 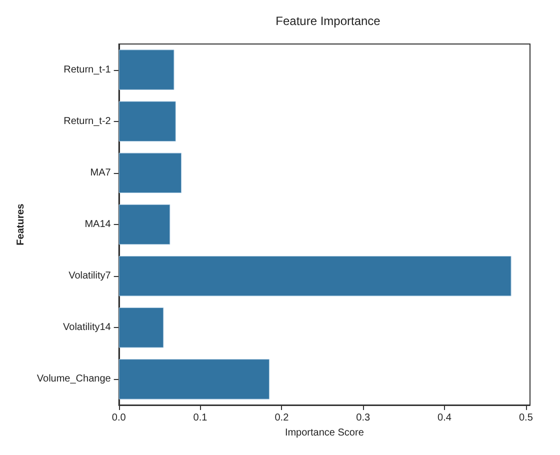 What do you see at coordinates (119, 418) in the screenshot?
I see `x-tick-label: 0.0` at bounding box center [119, 418].